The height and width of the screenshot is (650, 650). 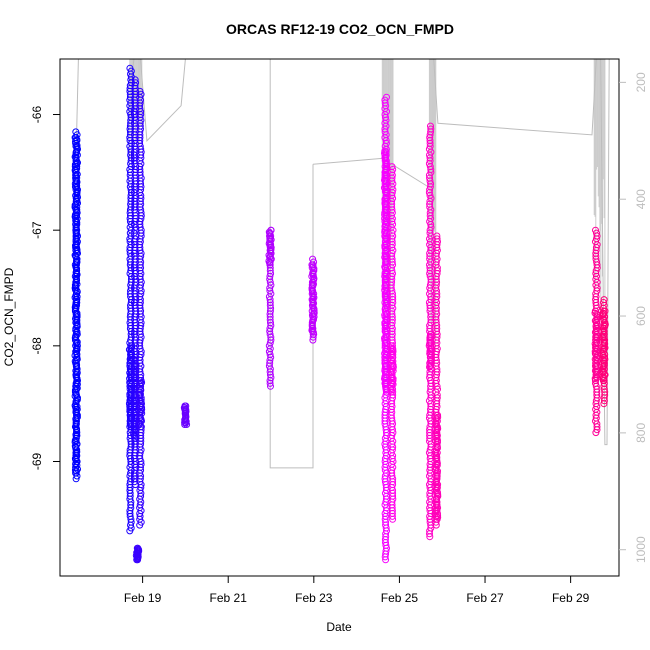 What do you see at coordinates (571, 598) in the screenshot?
I see `x-tick-label: Feb 29` at bounding box center [571, 598].